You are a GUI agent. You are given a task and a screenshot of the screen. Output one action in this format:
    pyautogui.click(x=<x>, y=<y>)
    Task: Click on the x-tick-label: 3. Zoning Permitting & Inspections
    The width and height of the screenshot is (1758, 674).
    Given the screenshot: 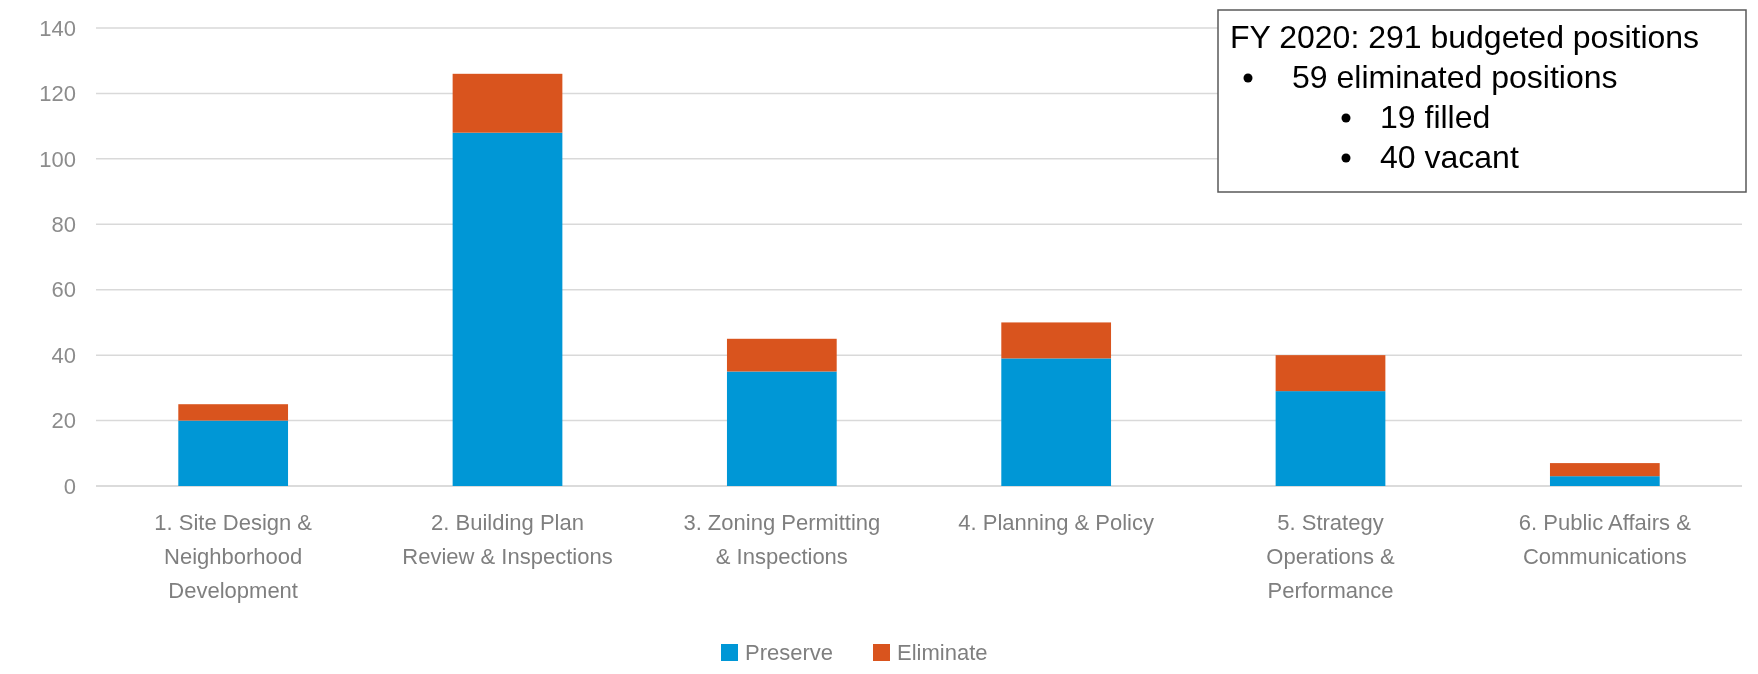 What is the action you would take?
    pyautogui.click(x=782, y=539)
    